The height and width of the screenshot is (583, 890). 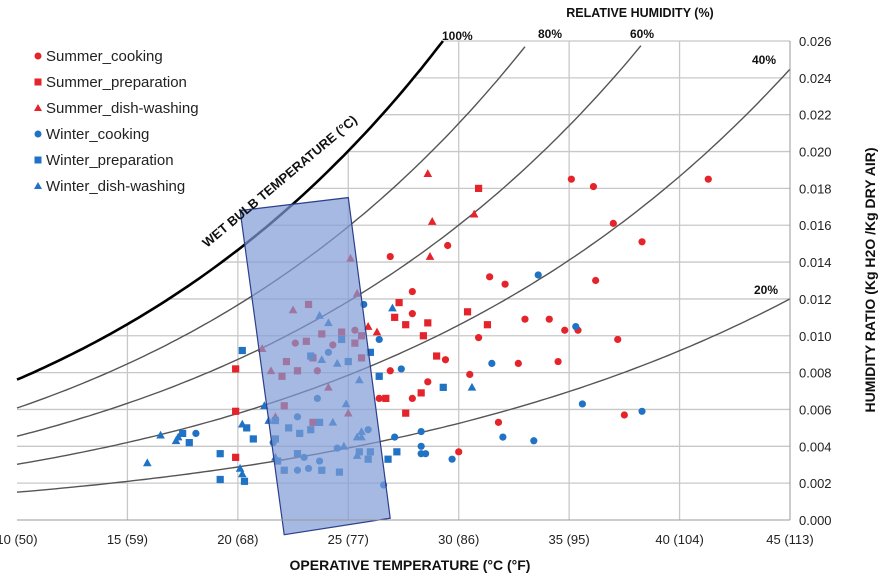 I want to click on y-tick-label: 0.012, so click(x=815, y=299).